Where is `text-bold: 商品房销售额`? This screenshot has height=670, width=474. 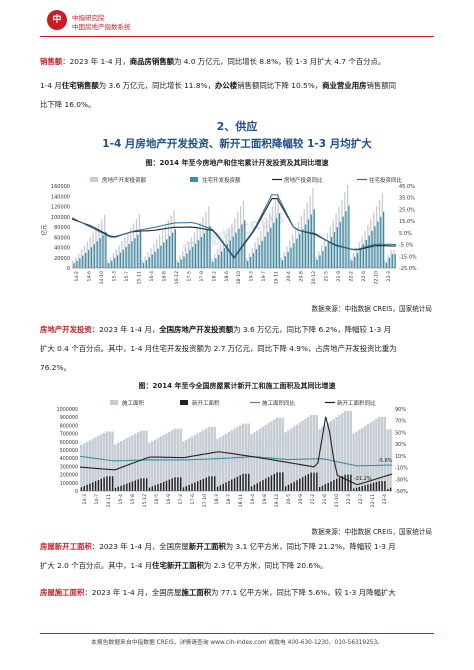 text-bold: 商品房销售额 is located at coordinates (152, 61).